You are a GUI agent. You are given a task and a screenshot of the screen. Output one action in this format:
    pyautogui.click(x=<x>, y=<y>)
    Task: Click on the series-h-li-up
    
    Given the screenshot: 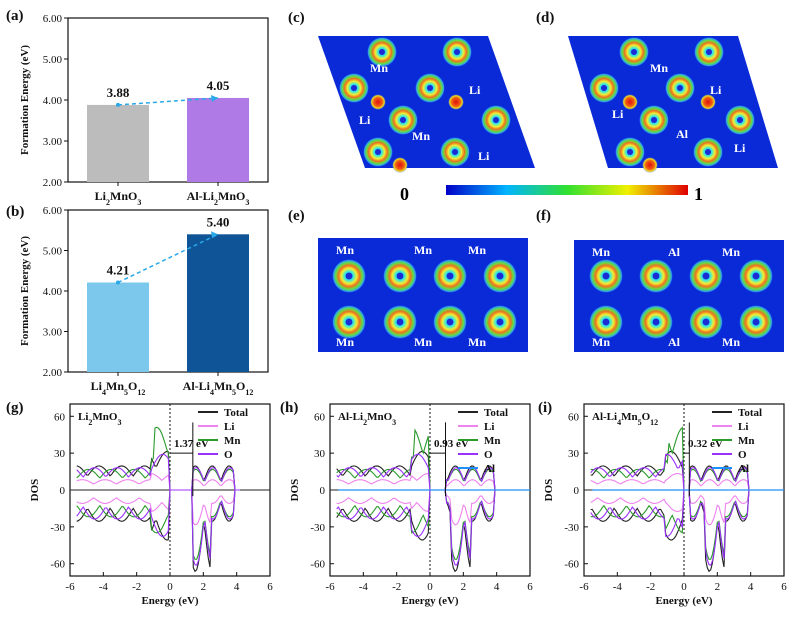 What is the action you would take?
    pyautogui.click(x=418, y=481)
    